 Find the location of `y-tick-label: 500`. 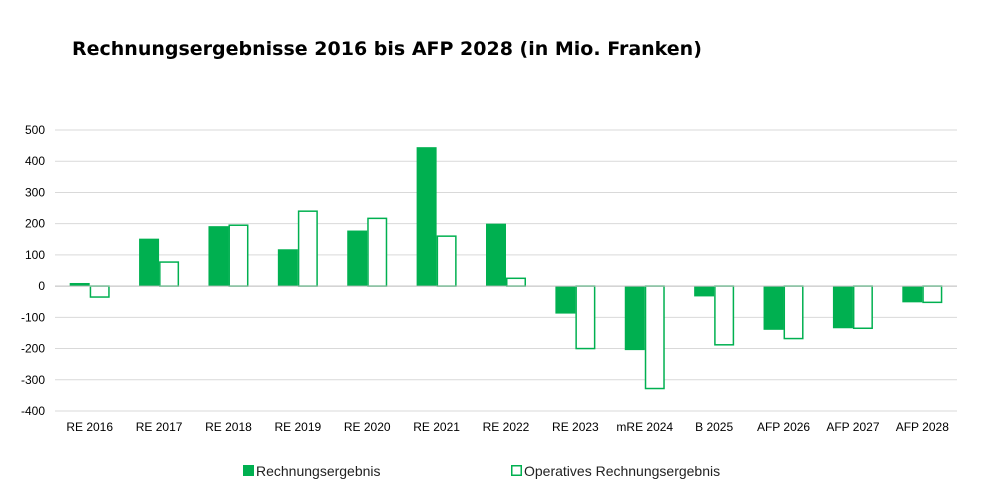

y-tick-label: 500 is located at coordinates (35, 130).